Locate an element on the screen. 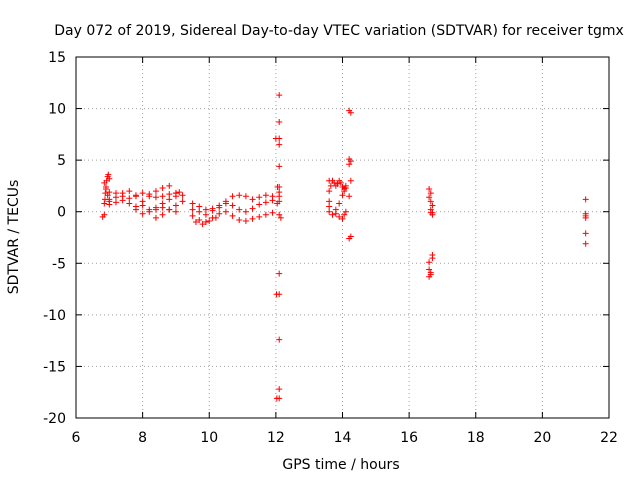 Image resolution: width=640 pixels, height=480 pixels. x-tick-label: 16 is located at coordinates (409, 438).